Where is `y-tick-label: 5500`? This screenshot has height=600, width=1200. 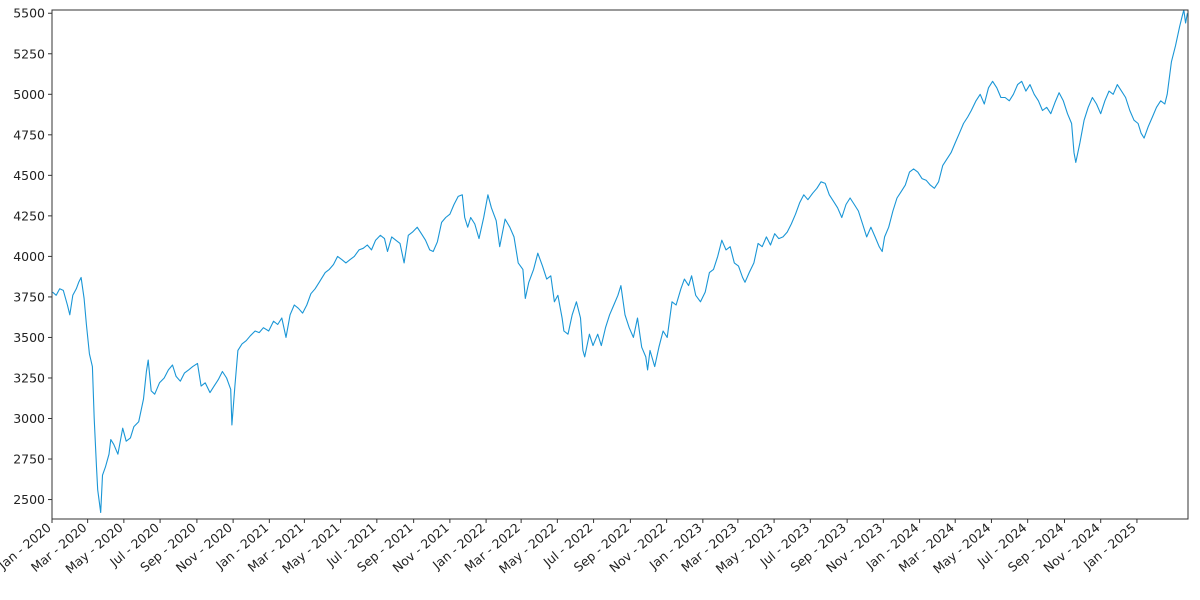 y-tick-label: 5500 is located at coordinates (29, 13).